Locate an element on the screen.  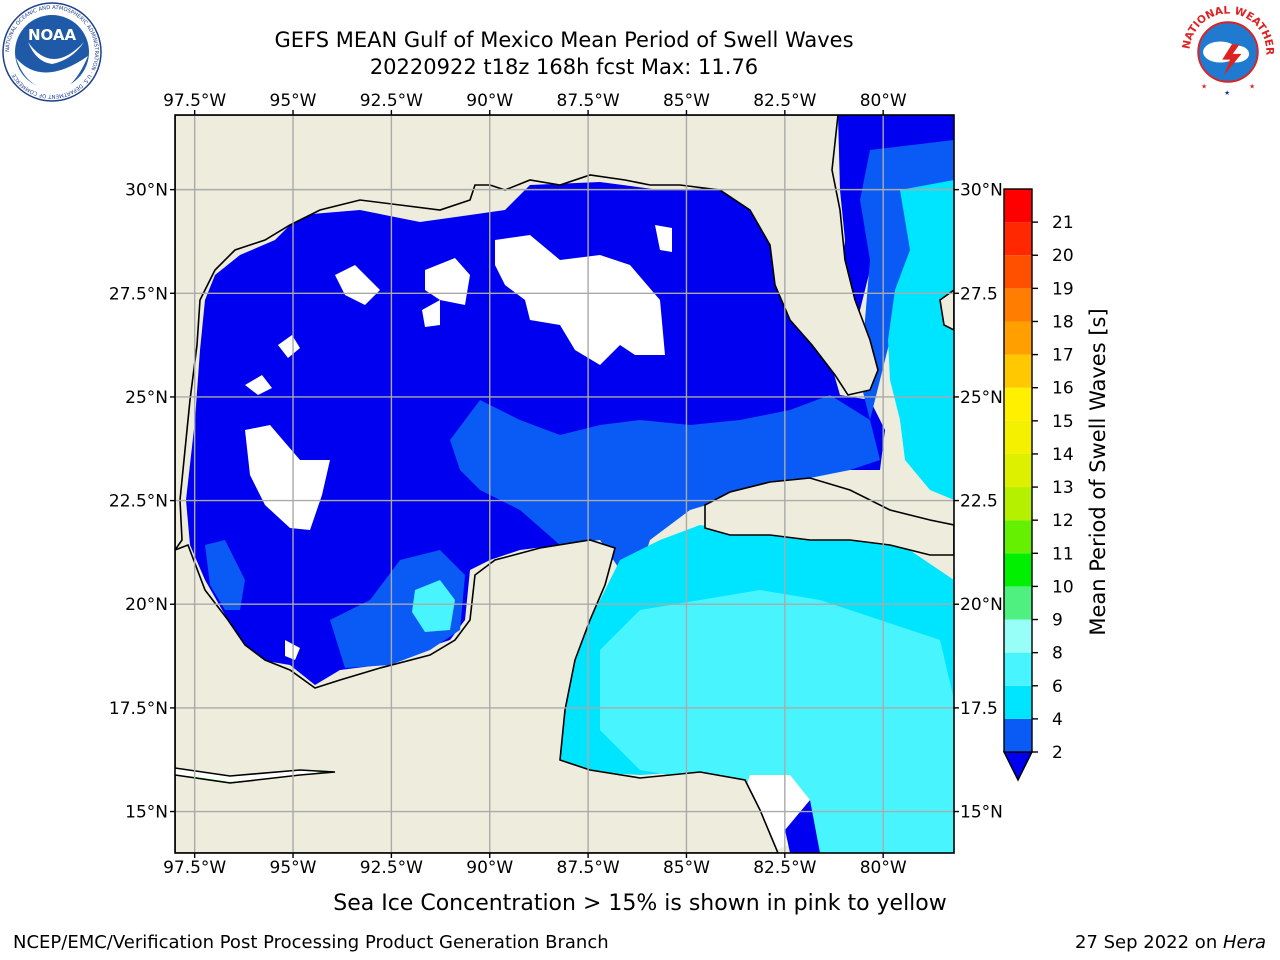
colorbar: 2 4 6 8 9 10 11 12 13 14 15 16 17 18 19 20 21 is located at coordinates (1038, 485).